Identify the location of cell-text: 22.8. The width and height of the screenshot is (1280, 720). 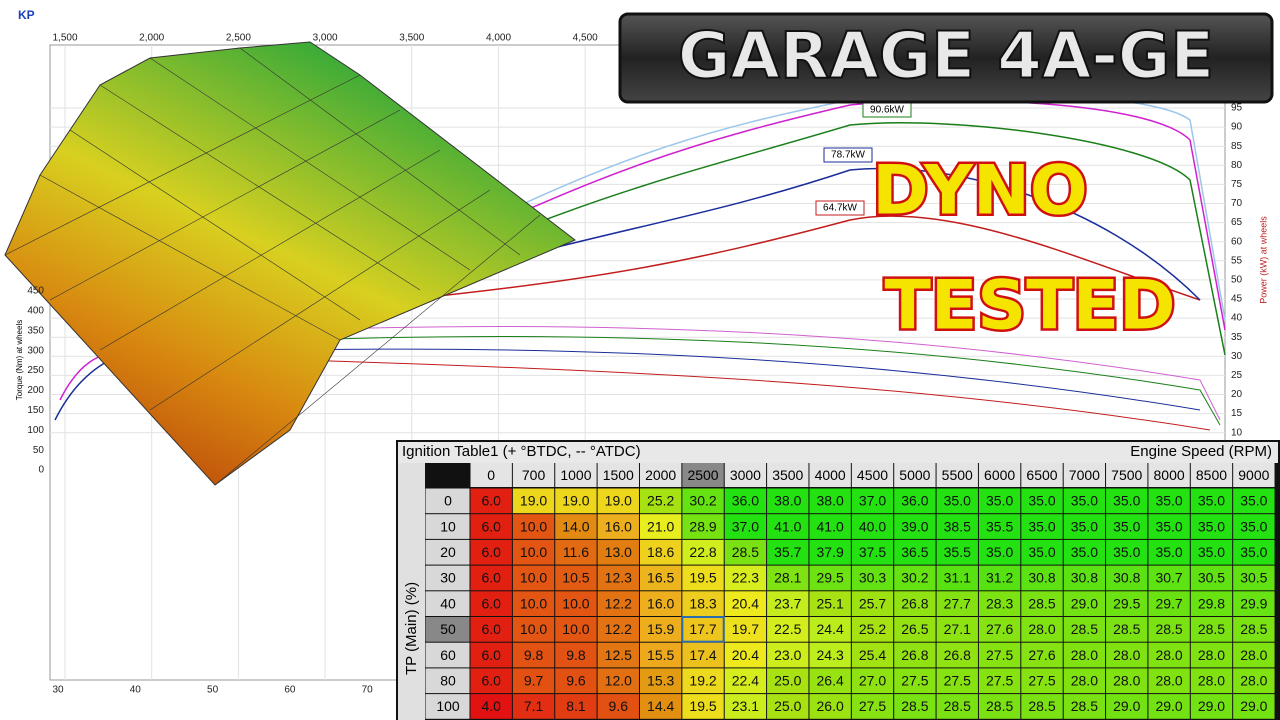
(702, 552).